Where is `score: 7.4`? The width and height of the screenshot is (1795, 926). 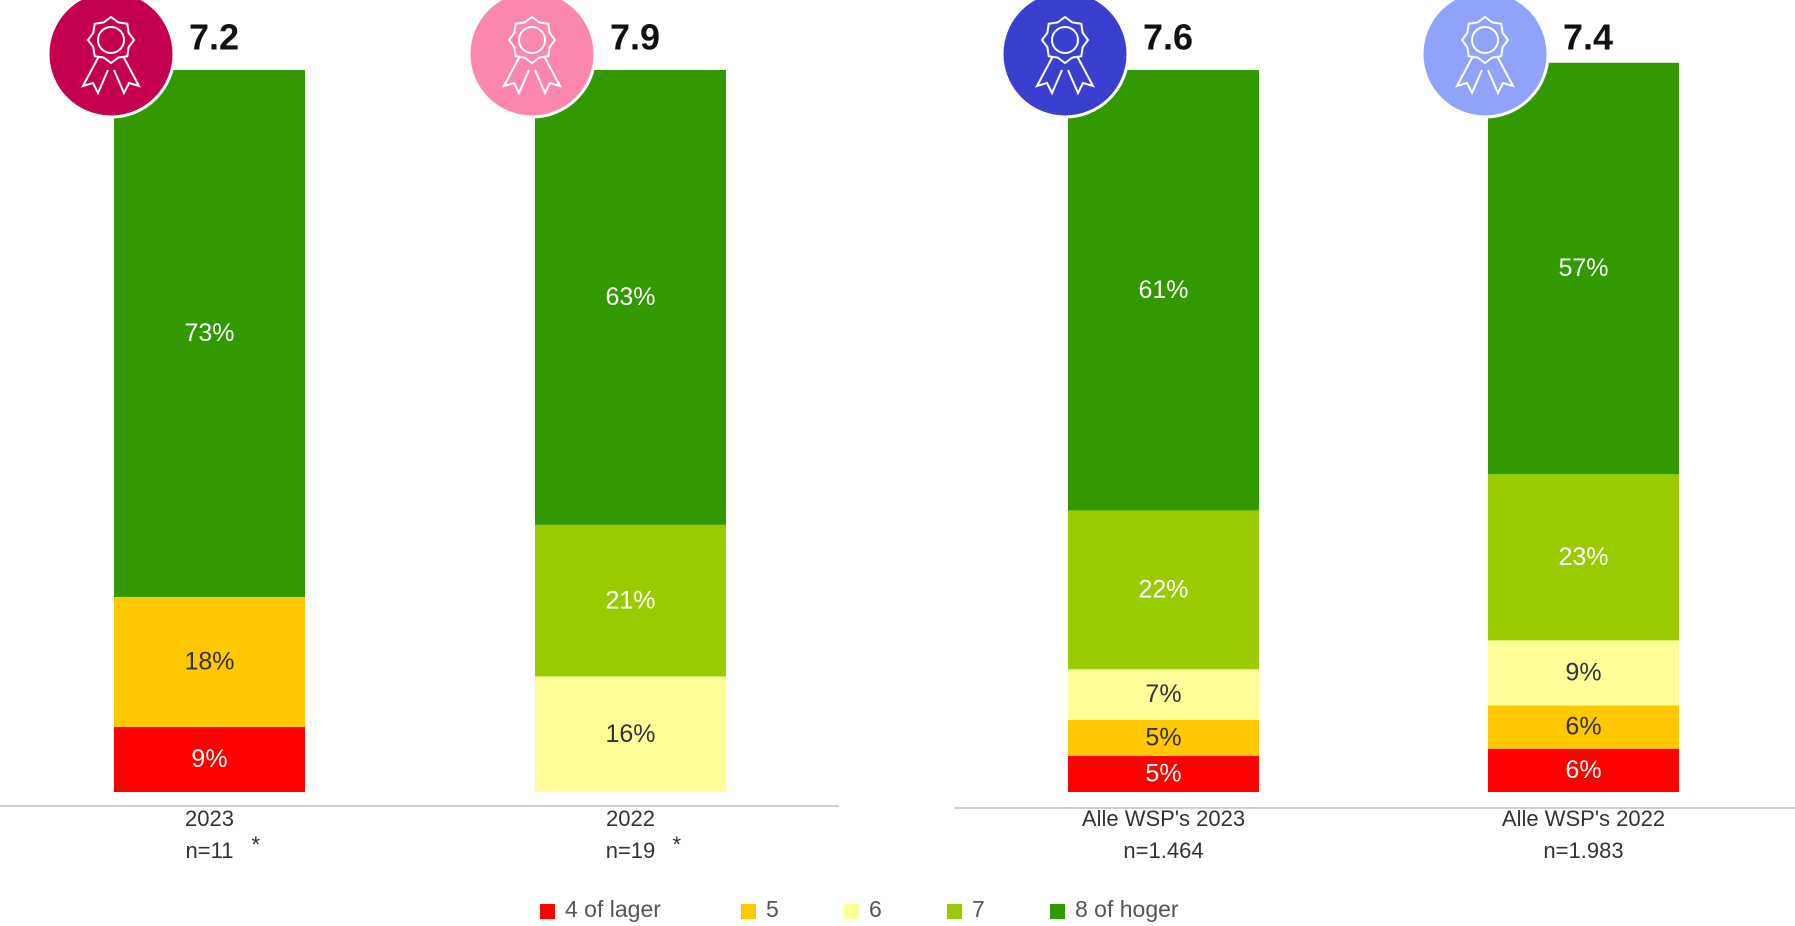 score: 7.4 is located at coordinates (1588, 37).